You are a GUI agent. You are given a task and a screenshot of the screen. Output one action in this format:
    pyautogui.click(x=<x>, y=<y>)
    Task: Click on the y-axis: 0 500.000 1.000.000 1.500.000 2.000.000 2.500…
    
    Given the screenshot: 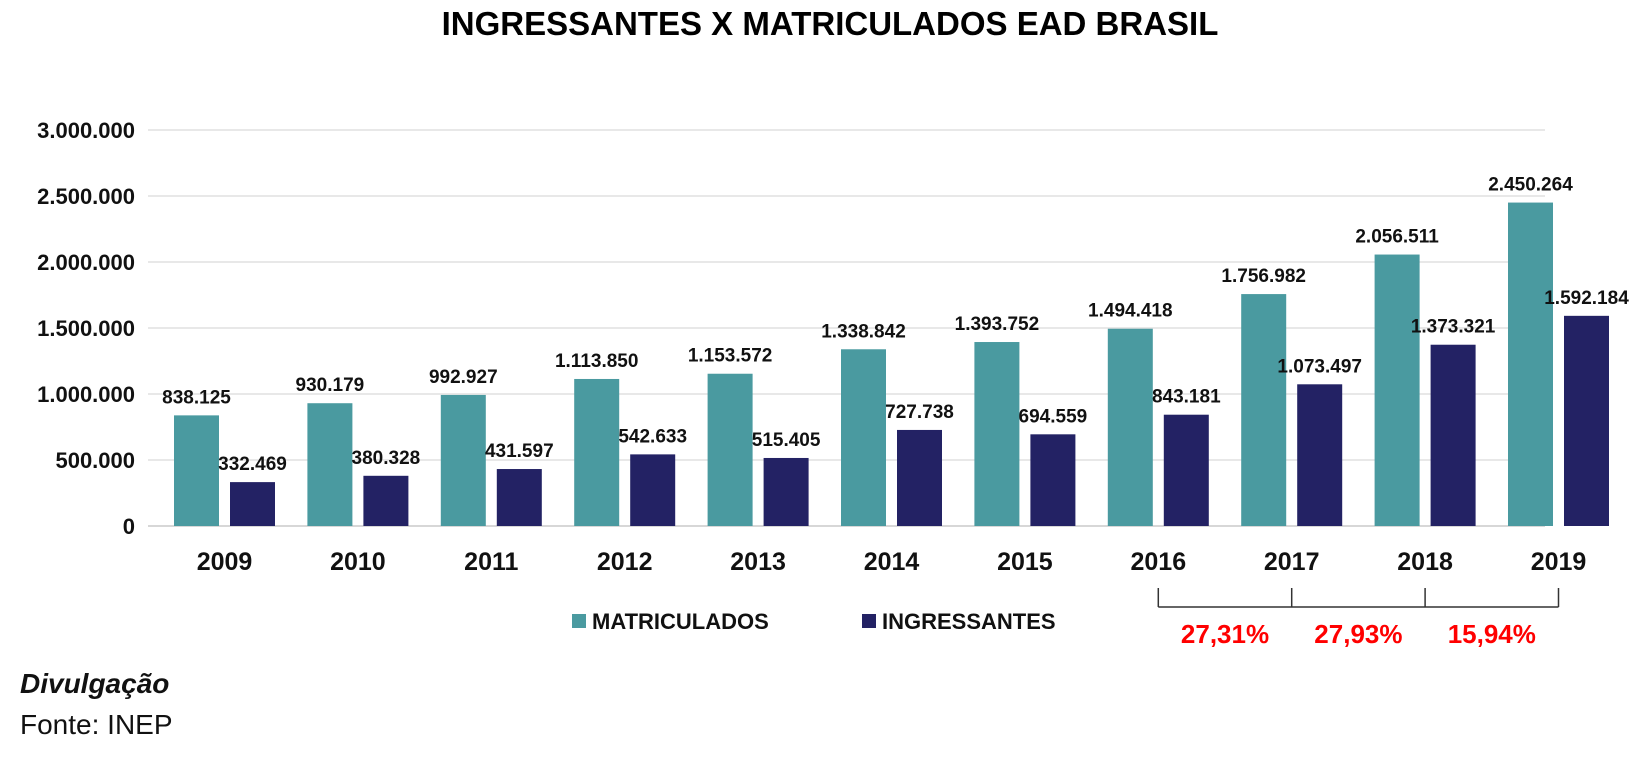 What is the action you would take?
    pyautogui.click(x=86, y=328)
    